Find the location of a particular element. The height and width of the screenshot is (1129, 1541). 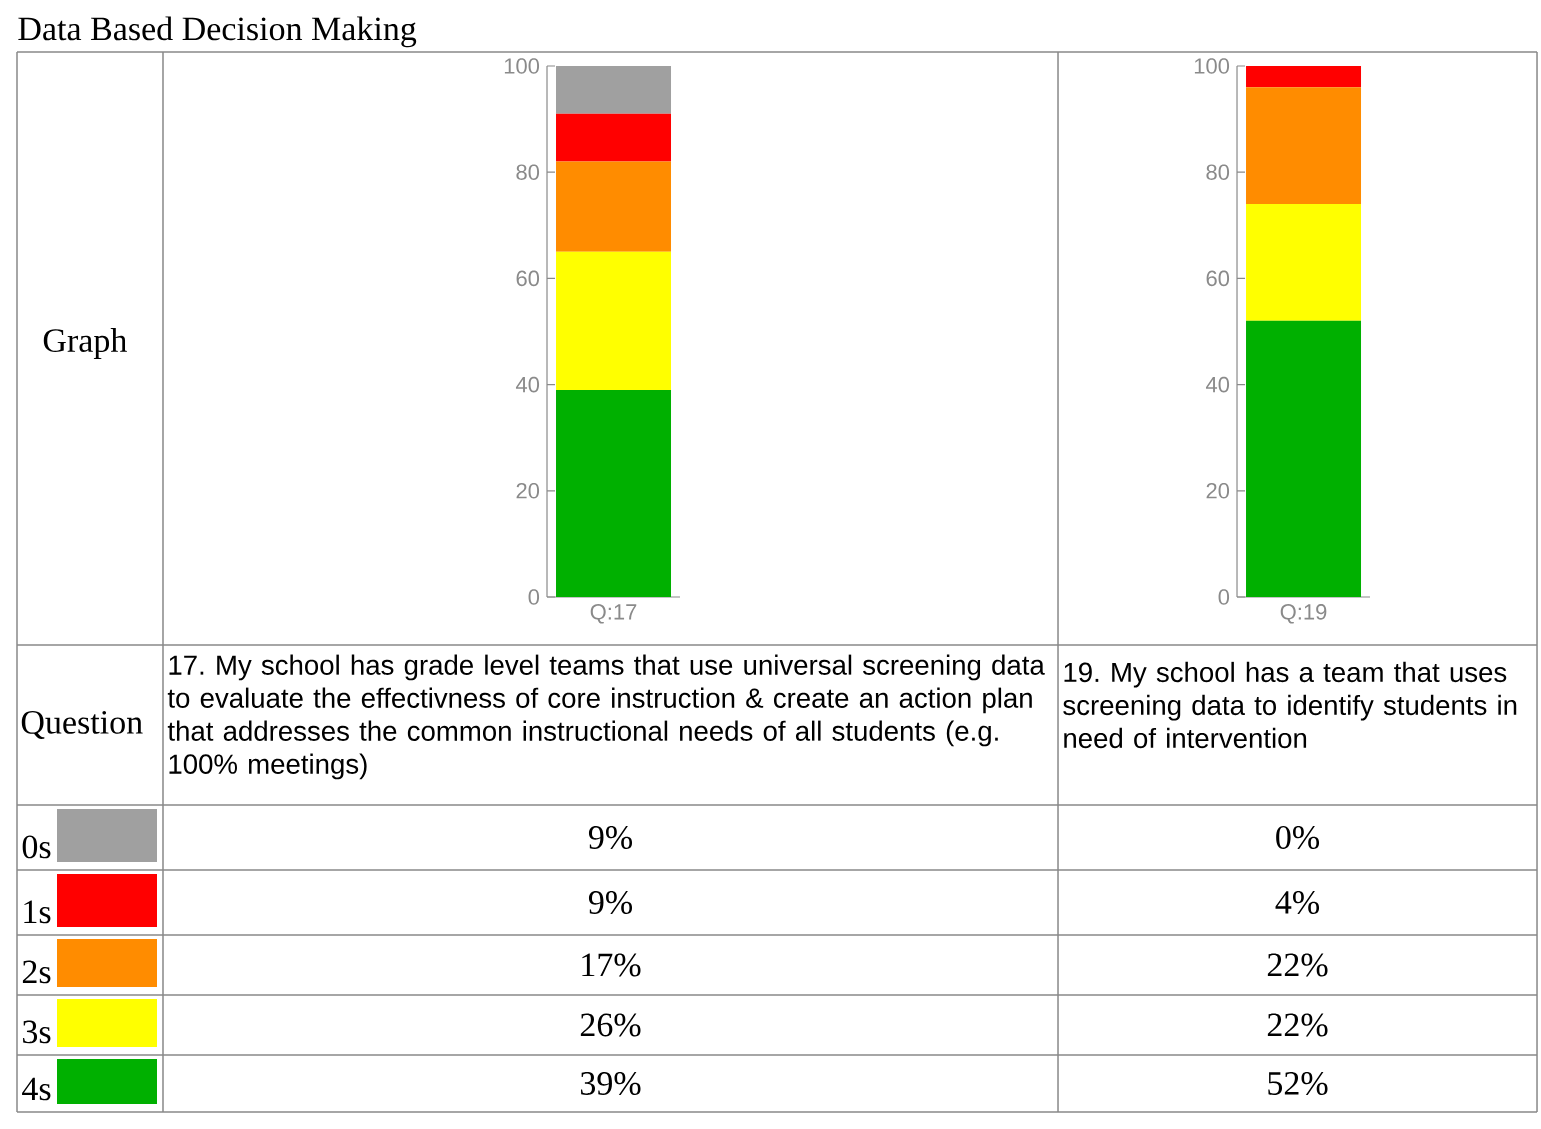

text: Graph is located at coordinates (85, 343).